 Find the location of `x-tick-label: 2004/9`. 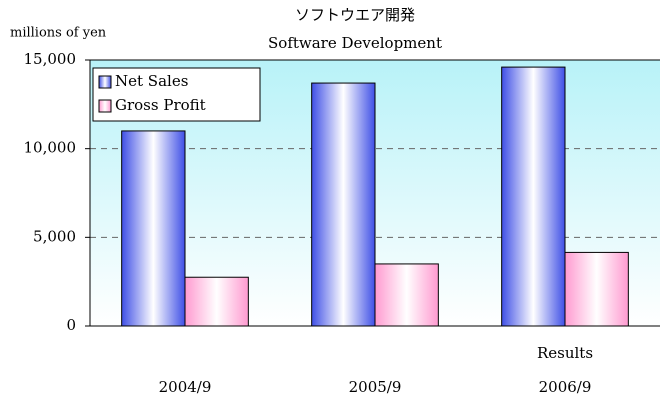

x-tick-label: 2004/9 is located at coordinates (185, 387).